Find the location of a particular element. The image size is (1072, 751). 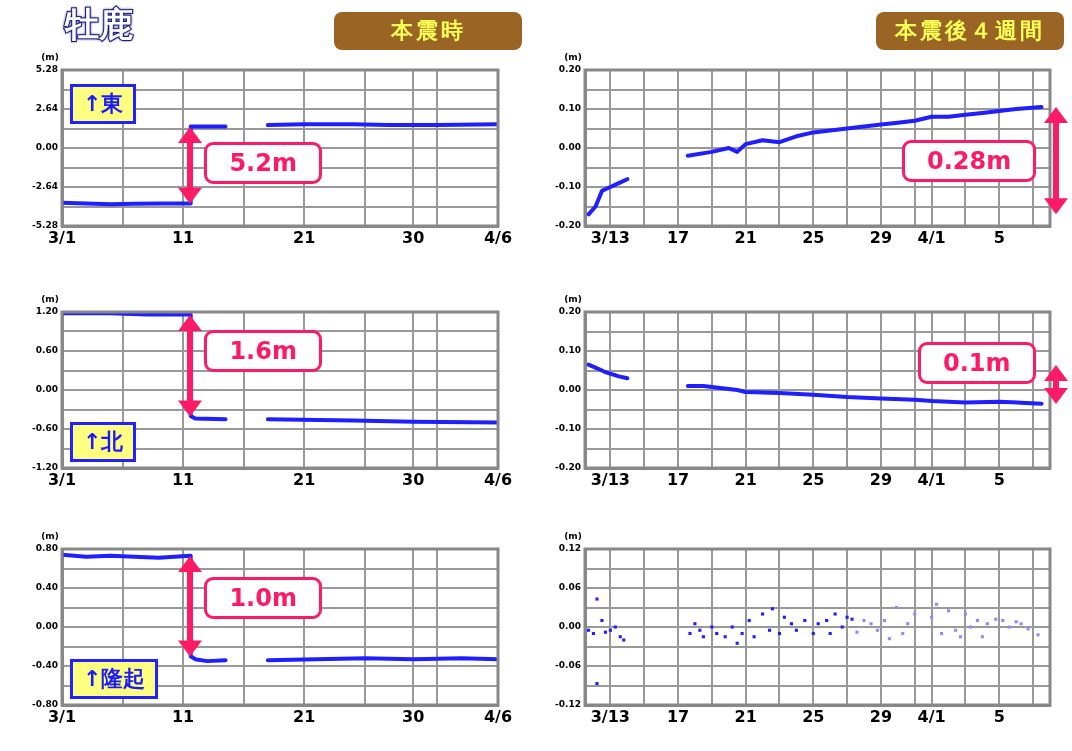

y-tick-label: 0.06 is located at coordinates (569, 587).